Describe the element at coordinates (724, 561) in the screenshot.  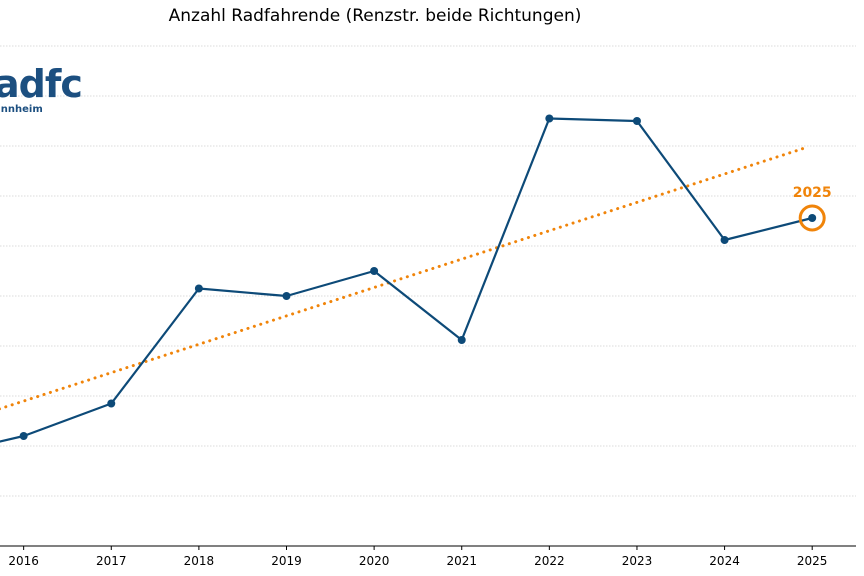
I see `x-tick-label: 2024` at that location.